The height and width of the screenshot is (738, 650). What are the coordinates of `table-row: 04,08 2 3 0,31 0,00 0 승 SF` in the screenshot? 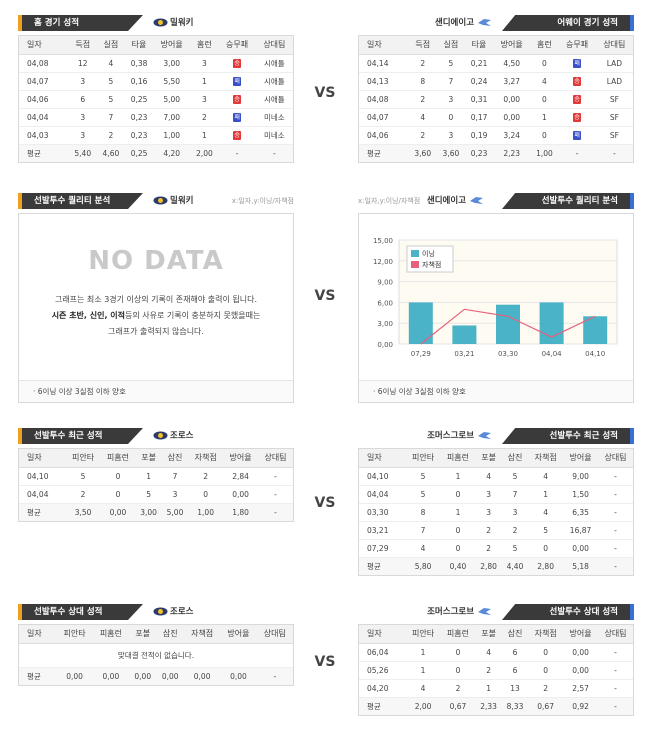 It's located at (496, 99).